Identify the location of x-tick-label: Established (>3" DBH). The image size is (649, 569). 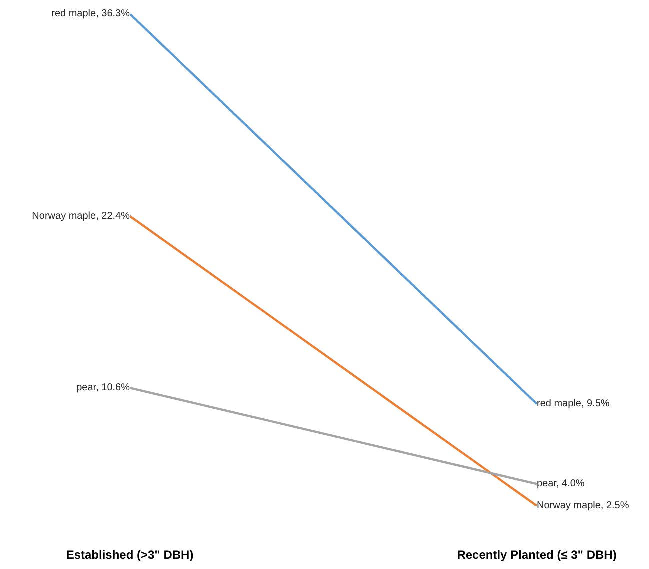
(130, 555).